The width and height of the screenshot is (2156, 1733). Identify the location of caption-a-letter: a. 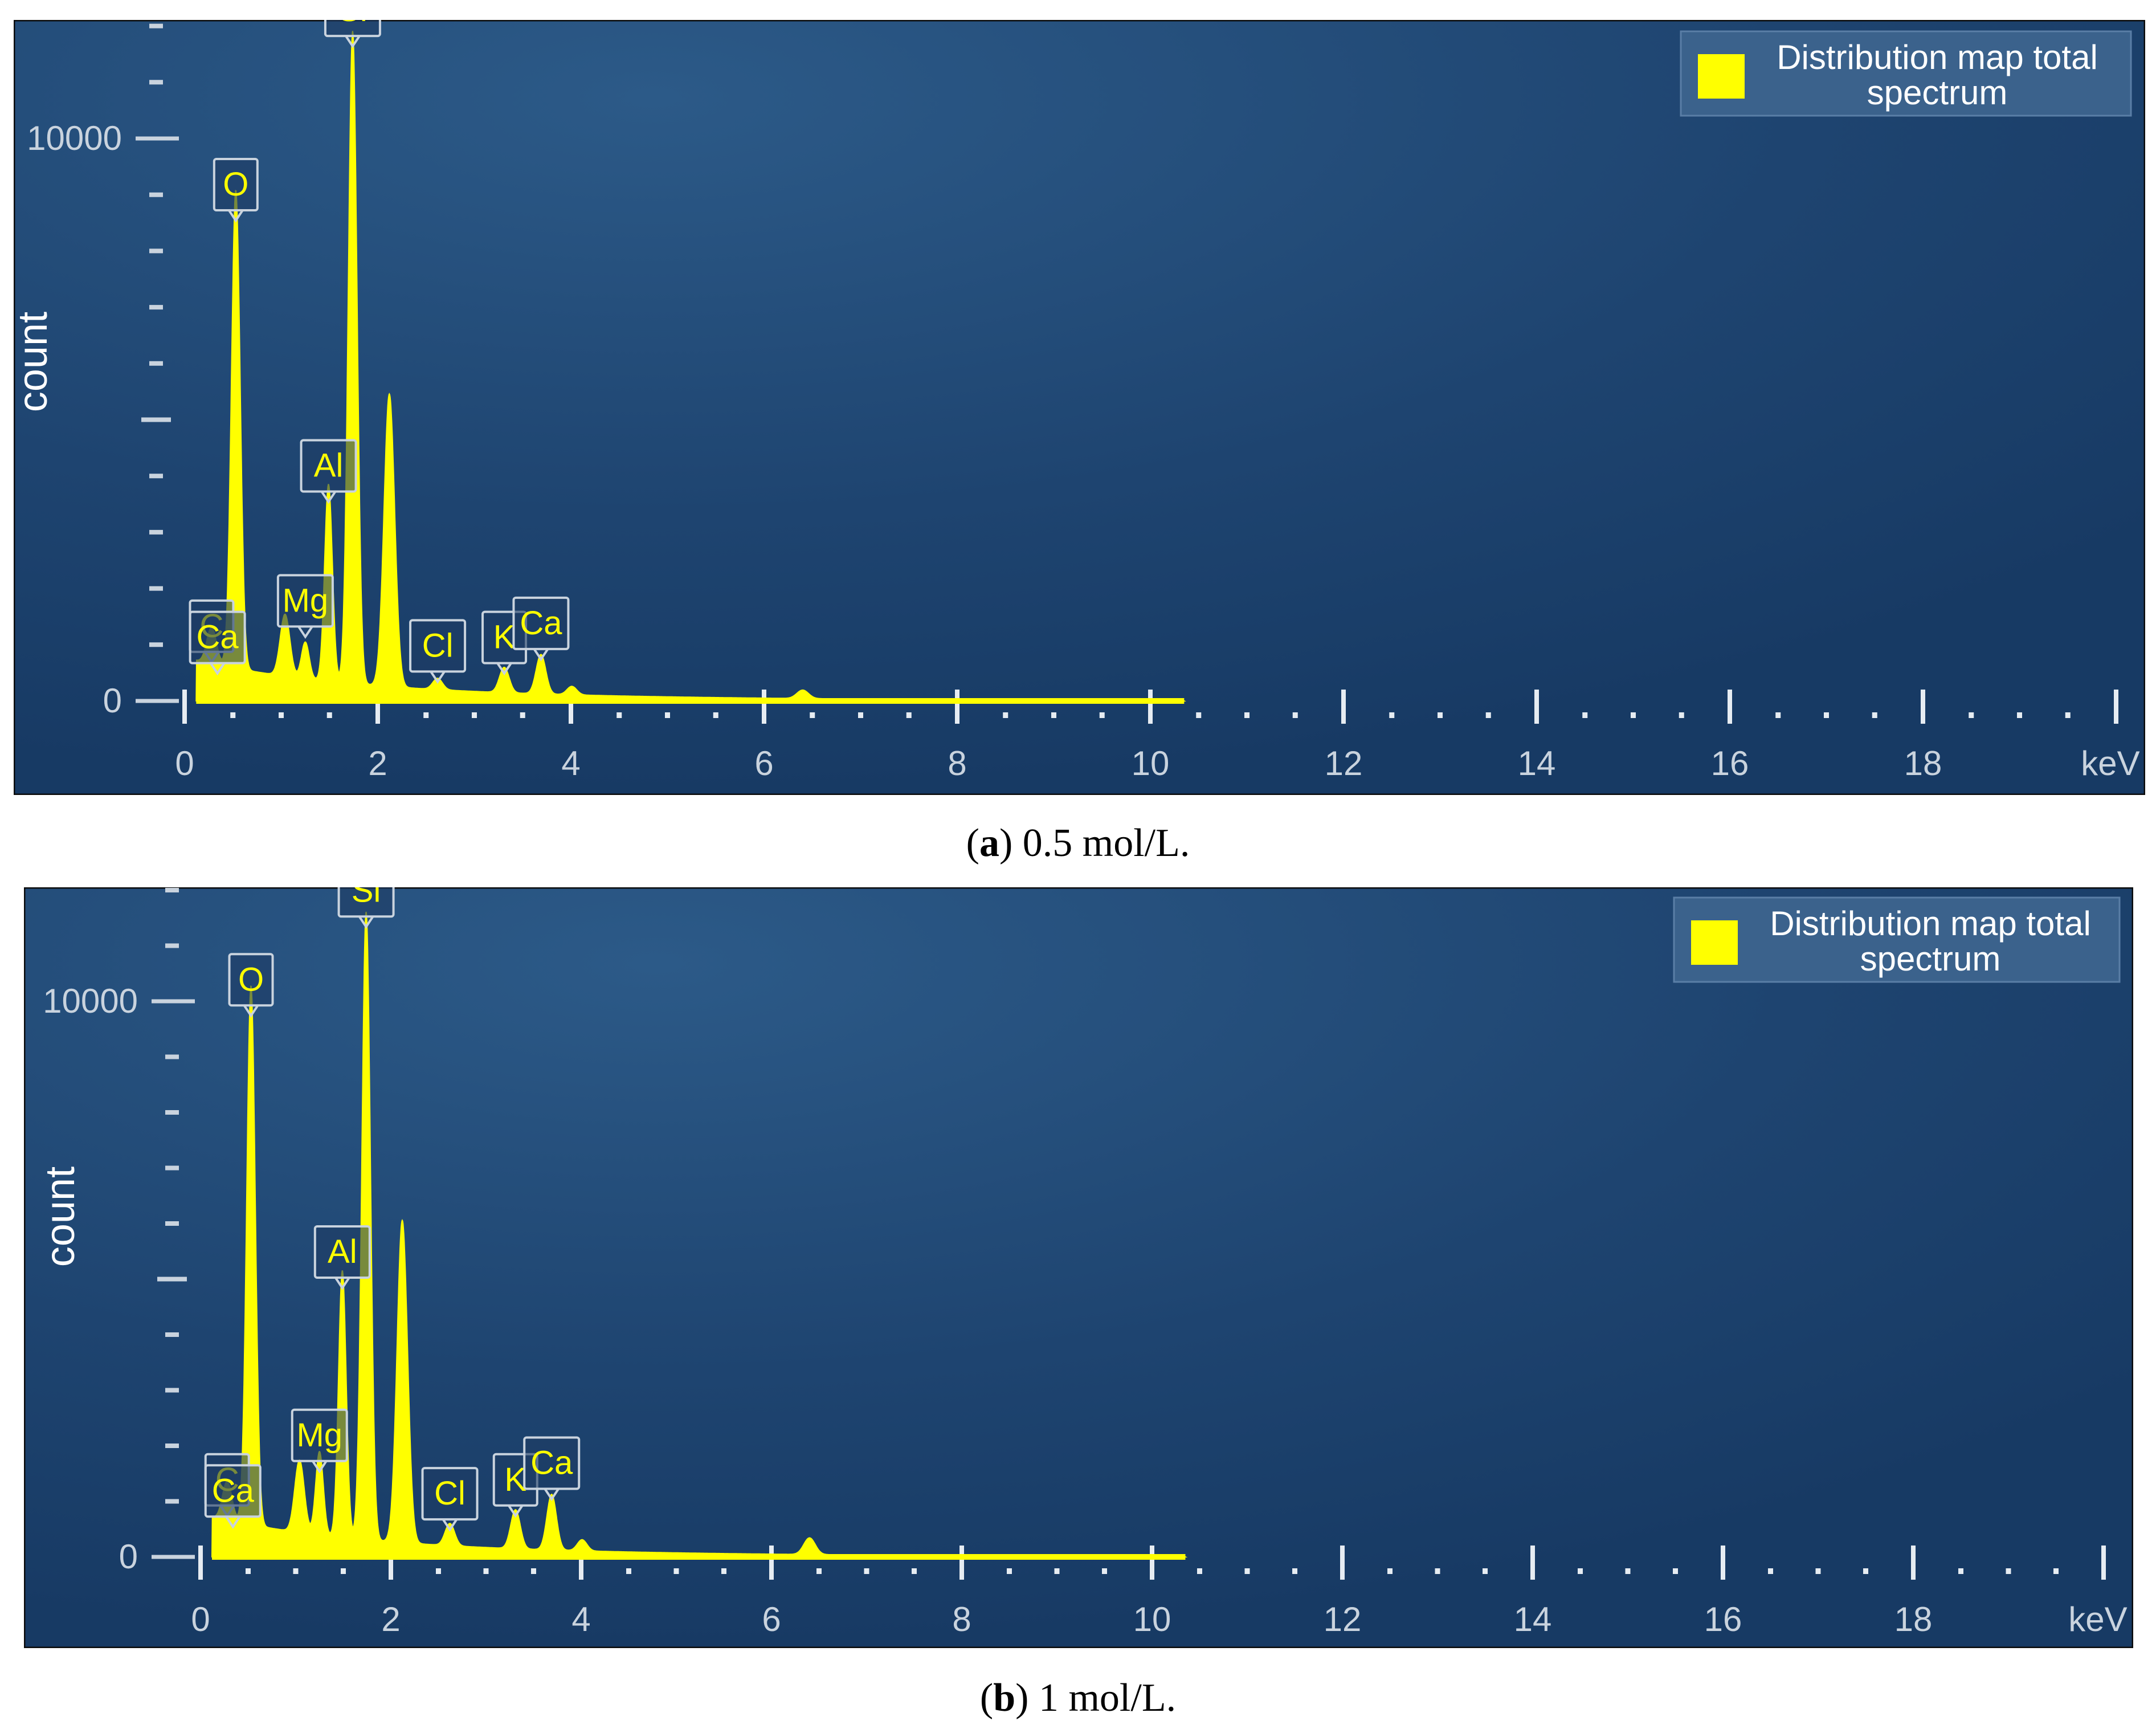
(989, 843).